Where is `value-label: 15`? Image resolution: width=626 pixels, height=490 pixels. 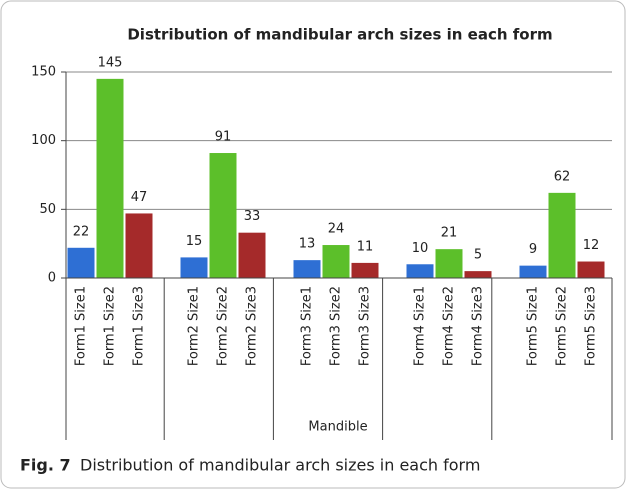
value-label: 15 is located at coordinates (194, 241).